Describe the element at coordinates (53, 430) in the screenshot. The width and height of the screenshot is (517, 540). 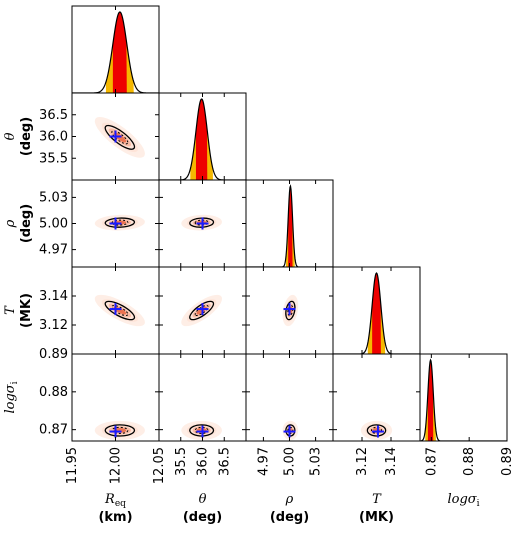
I see `y-tick-label: 0.87` at that location.